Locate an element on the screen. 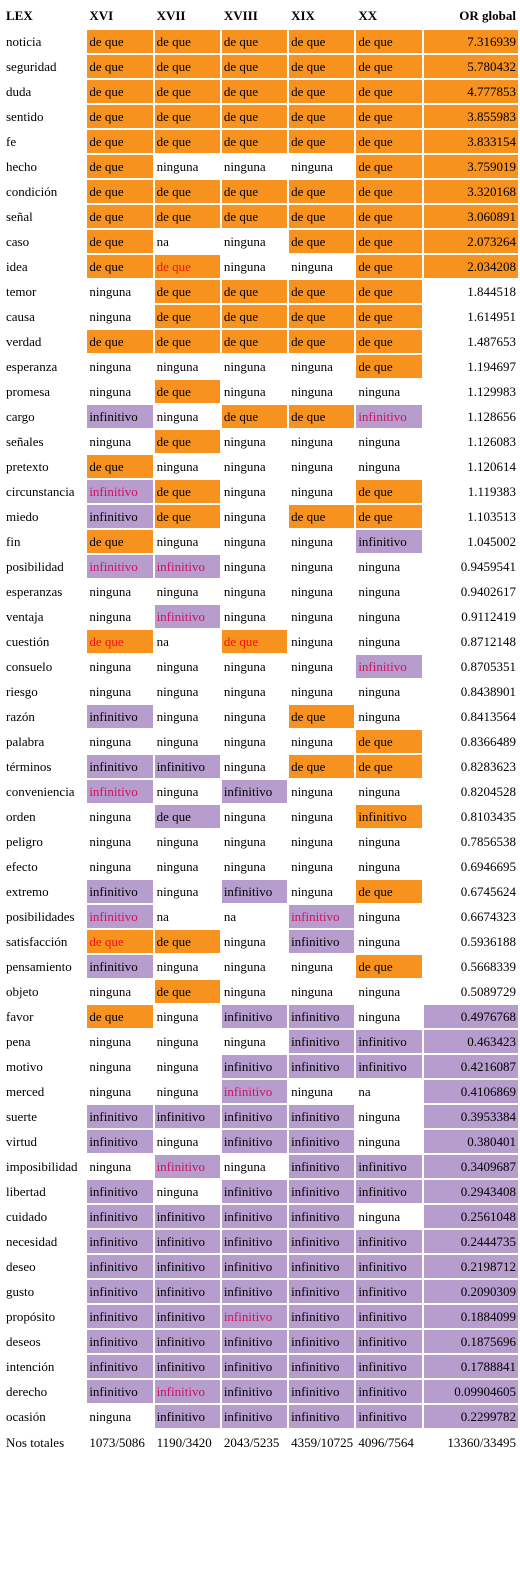  or-global-cell: 0.8204528 is located at coordinates (488, 791).